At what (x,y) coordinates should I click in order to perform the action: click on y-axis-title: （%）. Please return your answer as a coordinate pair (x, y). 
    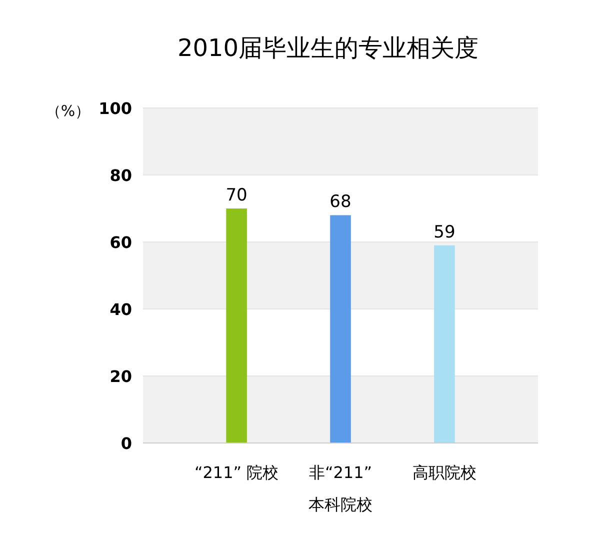
    Looking at the image, I should click on (68, 111).